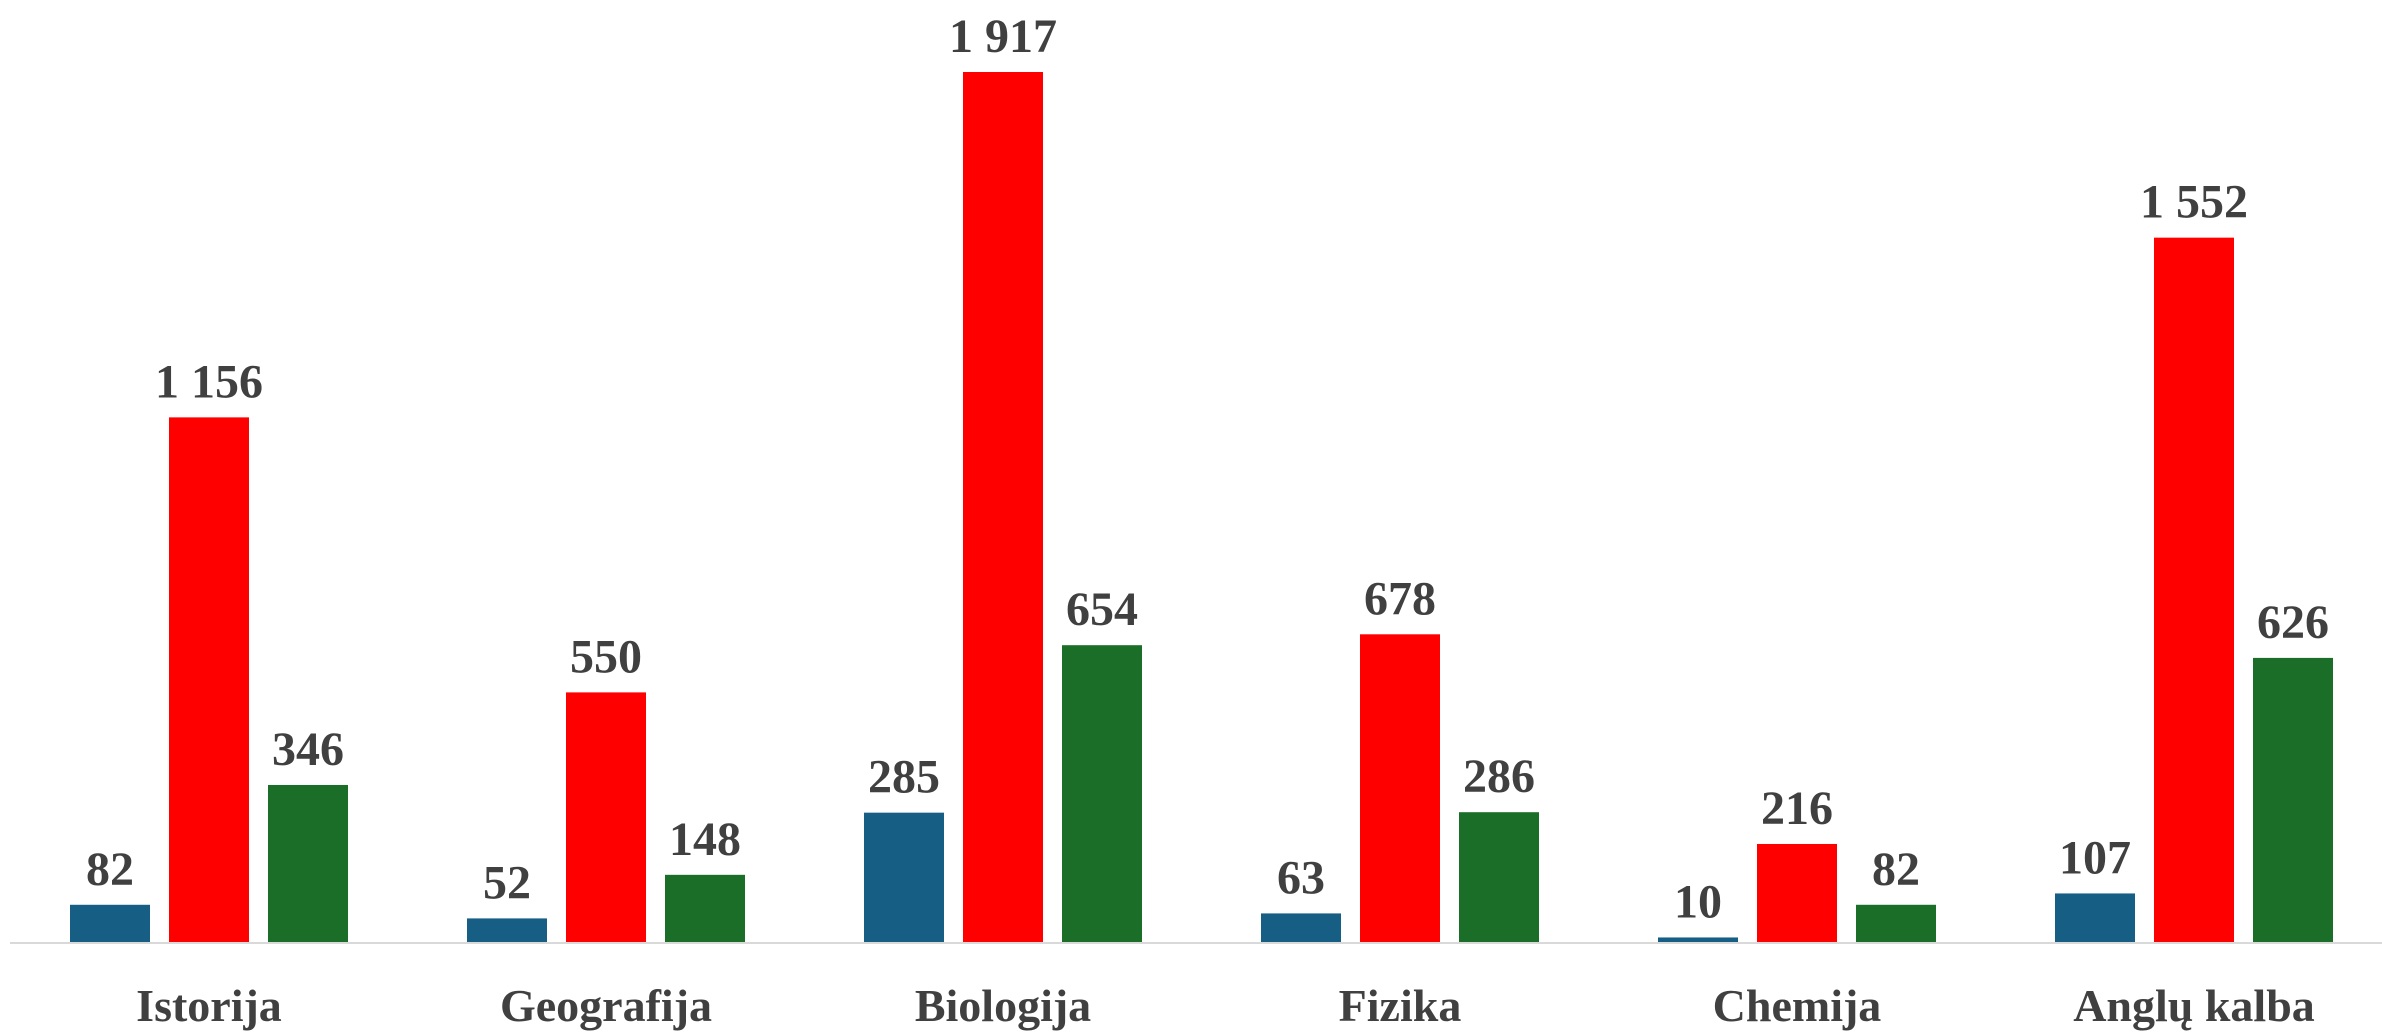  Describe the element at coordinates (705, 839) in the screenshot. I see `data-label-3-2: 148` at that location.